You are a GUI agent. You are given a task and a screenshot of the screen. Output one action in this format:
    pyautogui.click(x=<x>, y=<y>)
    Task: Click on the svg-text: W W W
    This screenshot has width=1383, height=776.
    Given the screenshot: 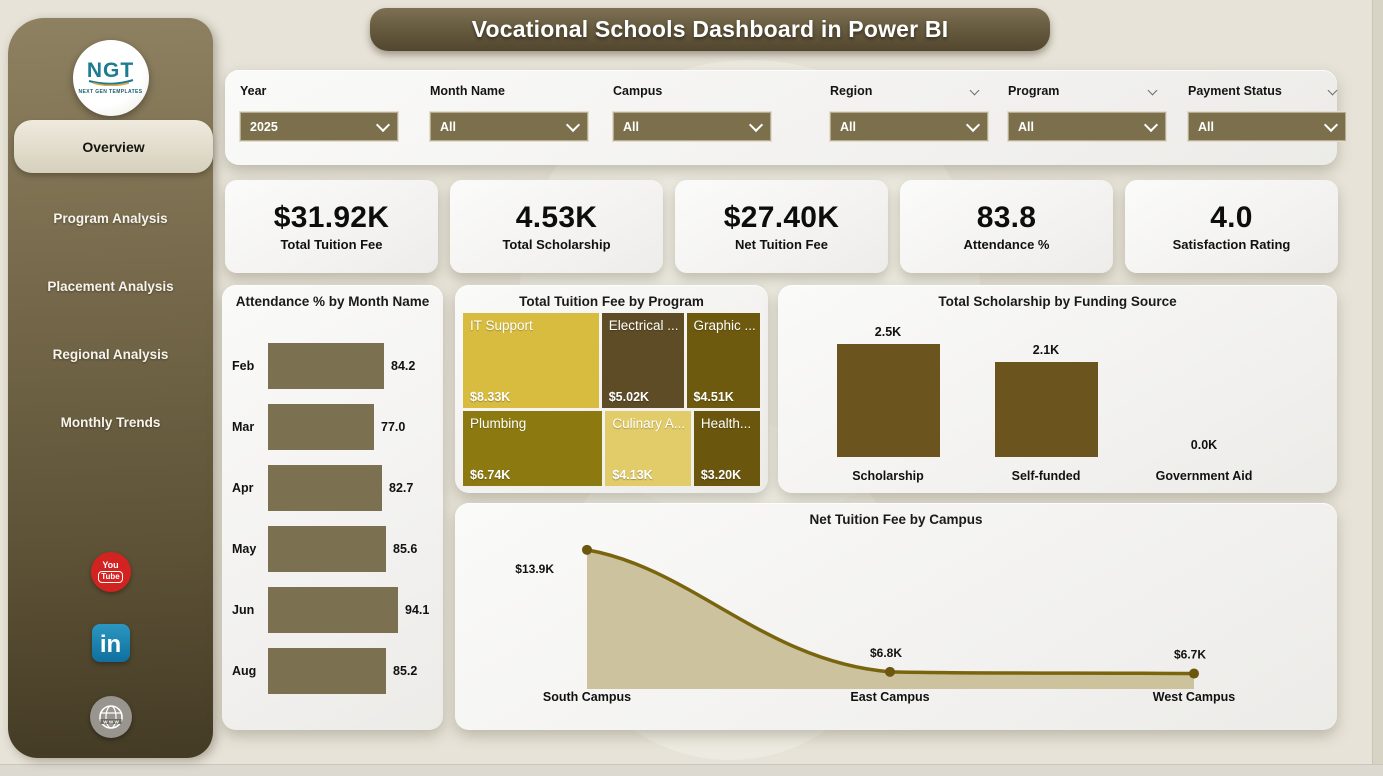 What is the action you would take?
    pyautogui.click(x=111, y=721)
    